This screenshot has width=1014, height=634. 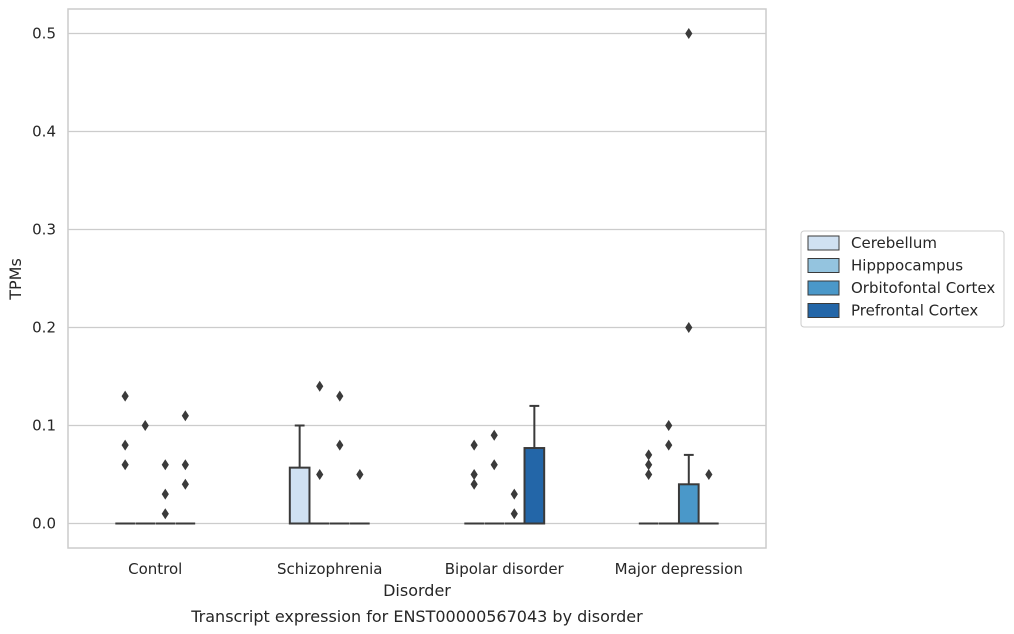 I want to click on x-tick-label: Bipolar disorder, so click(x=505, y=569).